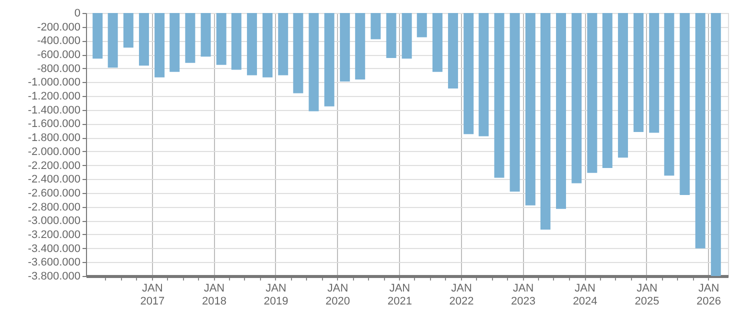  What do you see at coordinates (152, 295) in the screenshot?
I see `x-tick-label: JAN 2017` at bounding box center [152, 295].